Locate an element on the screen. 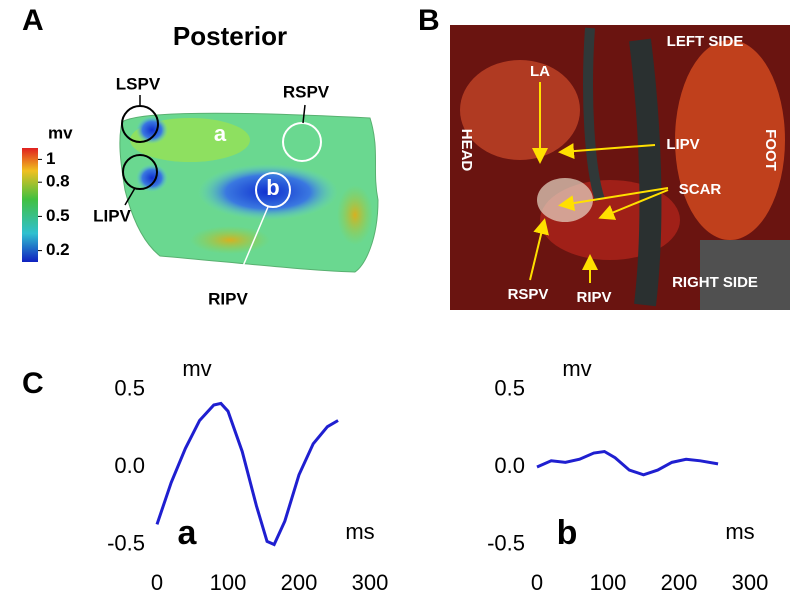 The height and width of the screenshot is (608, 800). photo-label: LIPV is located at coordinates (682, 144).